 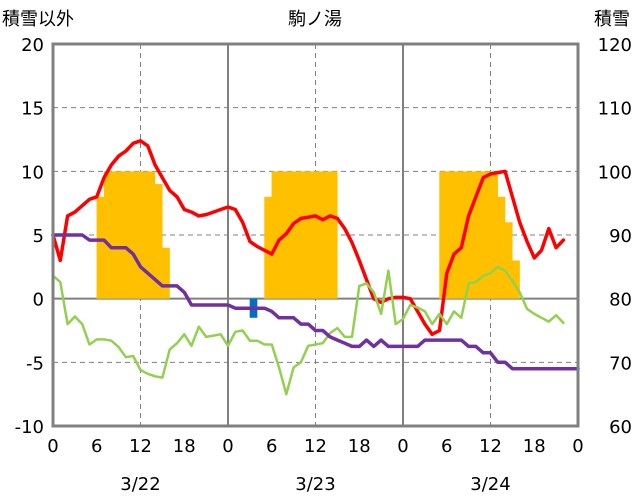 What do you see at coordinates (38, 19) in the screenshot?
I see `left-axis-label: 積雪以外` at bounding box center [38, 19].